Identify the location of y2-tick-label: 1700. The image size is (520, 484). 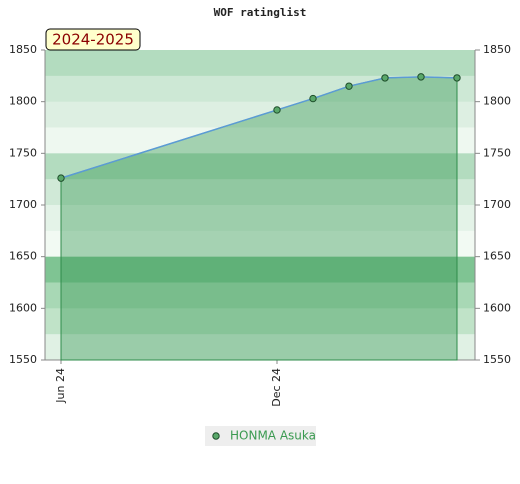
(497, 204).